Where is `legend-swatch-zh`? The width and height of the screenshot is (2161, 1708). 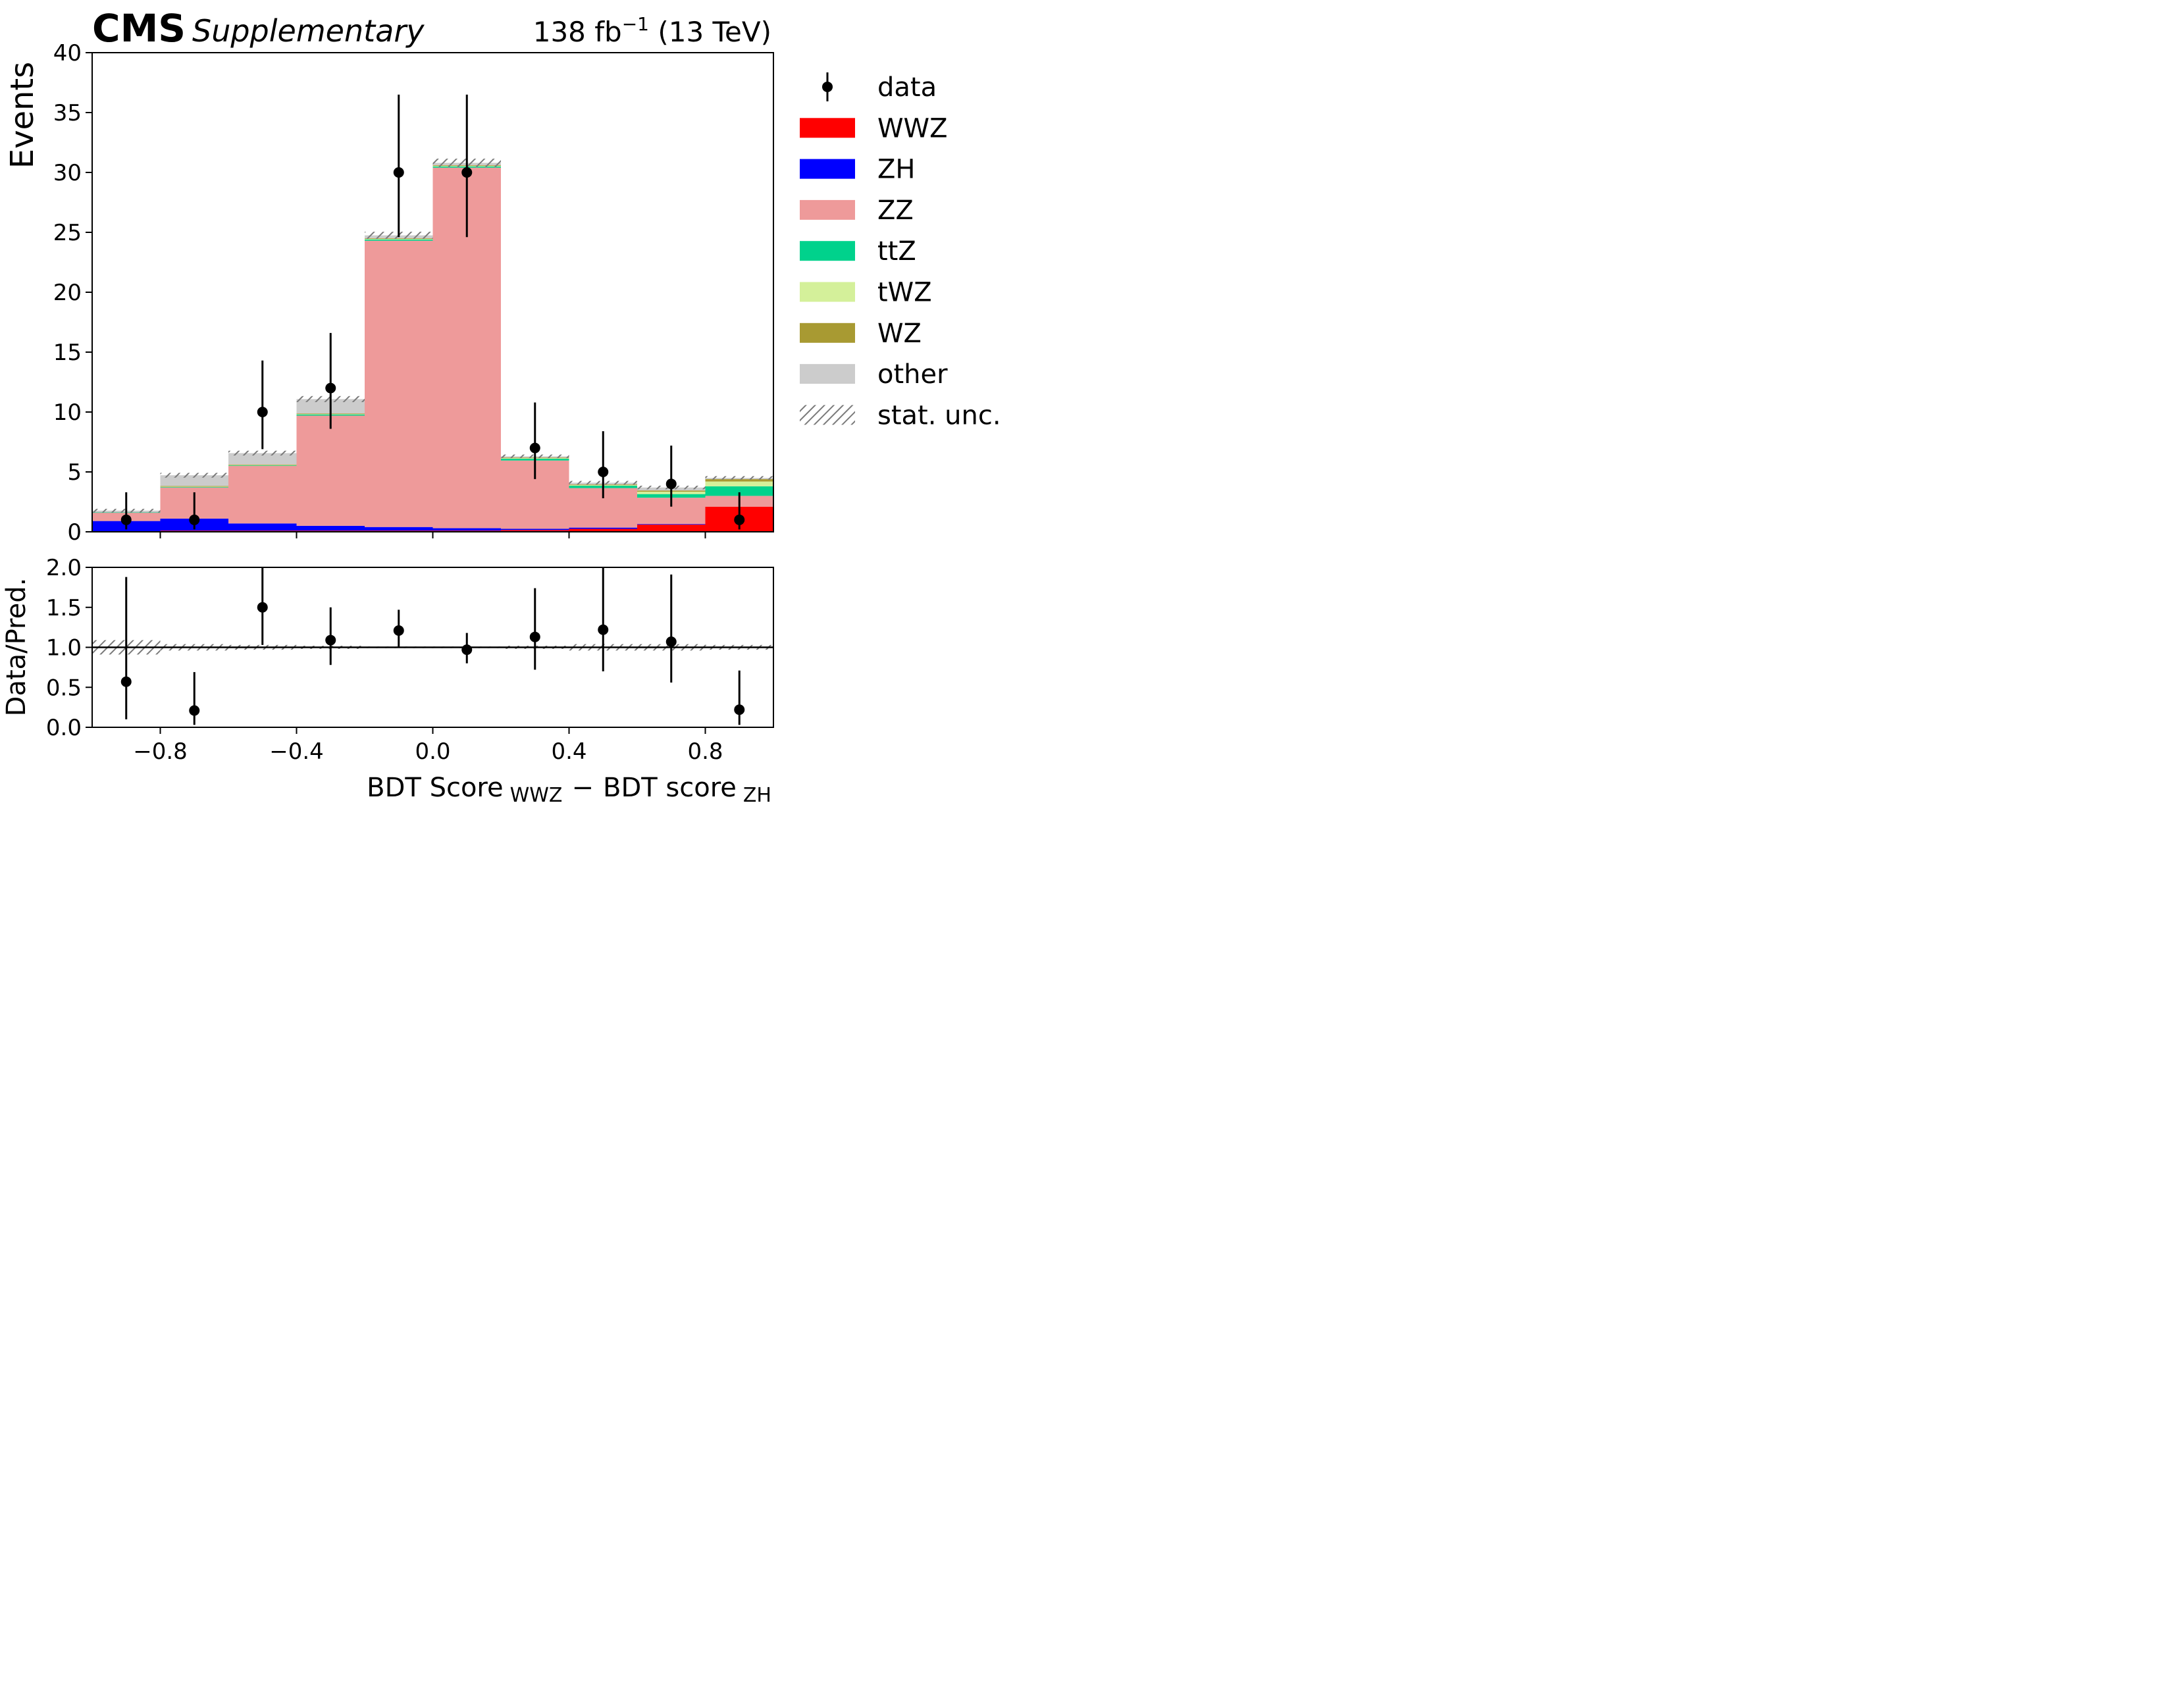
legend-swatch-zh is located at coordinates (827, 169).